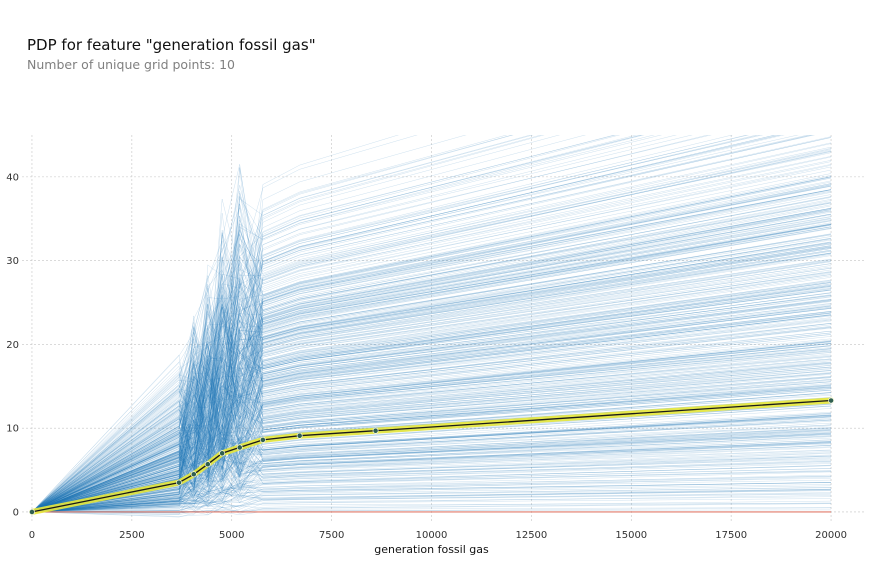  I want to click on x-axis-label: generation fossil gas, so click(431, 549).